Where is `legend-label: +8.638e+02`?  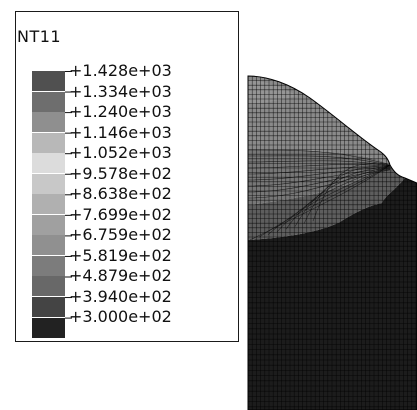
legend-label: +8.638e+02 is located at coordinates (120, 193).